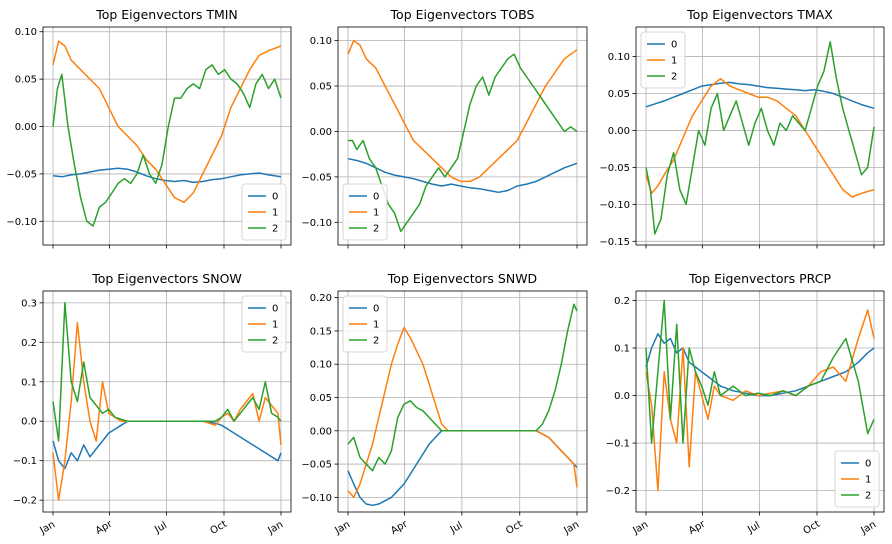  Describe the element at coordinates (29, 303) in the screenshot. I see `ytick-label: 0.3` at that location.